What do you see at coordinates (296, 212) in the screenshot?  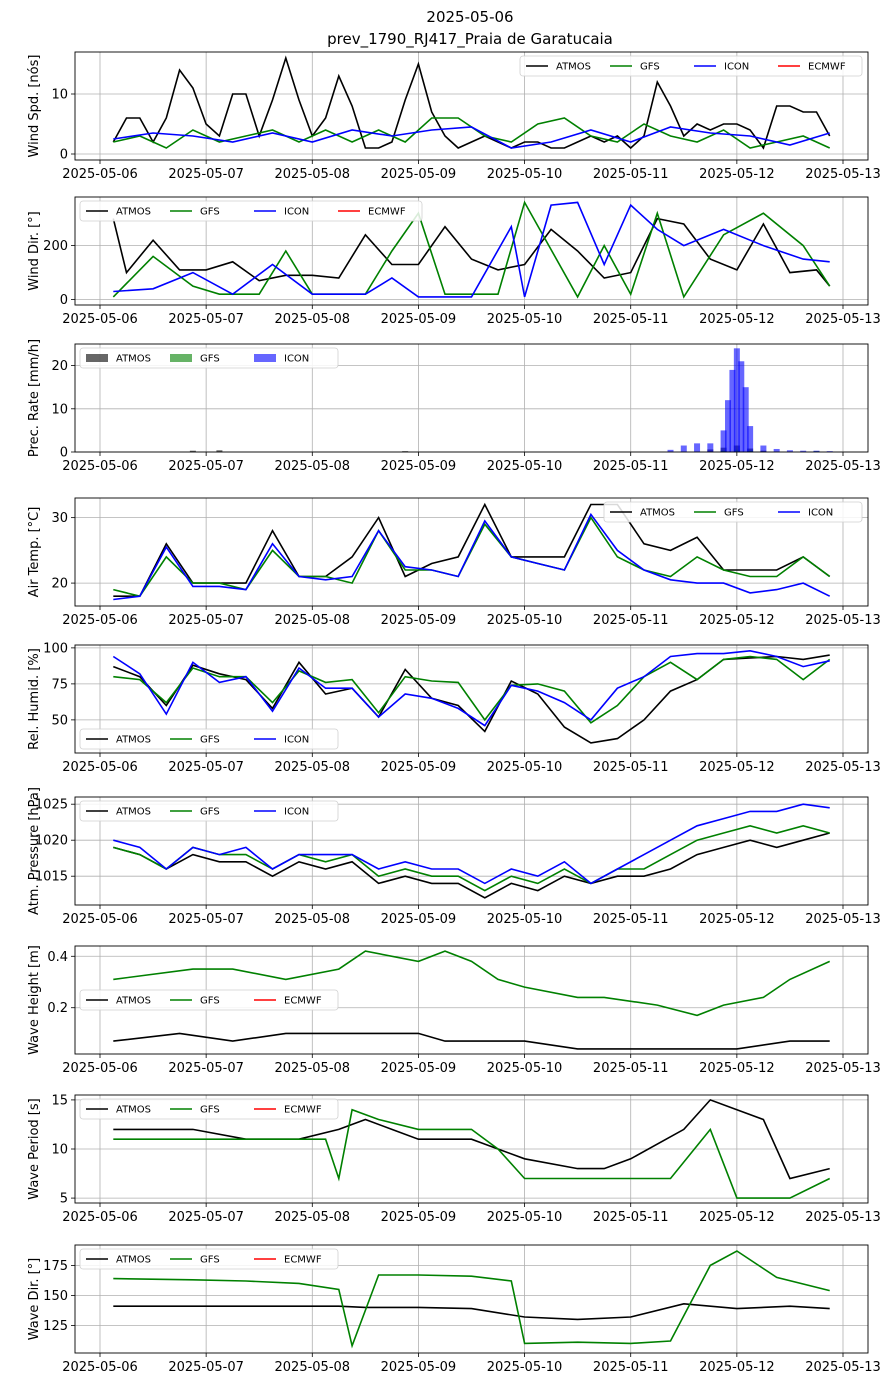 I see `legend-label-icon: ICON` at bounding box center [296, 212].